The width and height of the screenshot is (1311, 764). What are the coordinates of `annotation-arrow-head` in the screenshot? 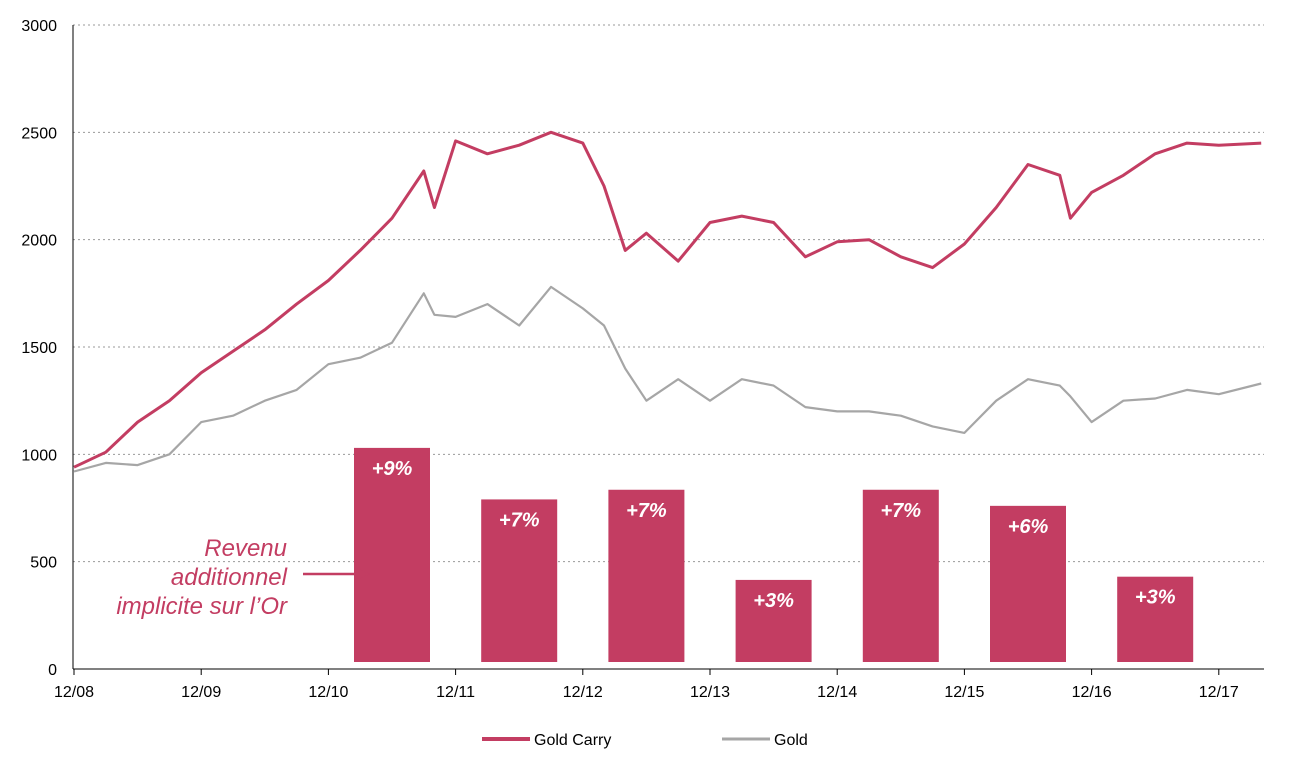 It's located at (363, 574).